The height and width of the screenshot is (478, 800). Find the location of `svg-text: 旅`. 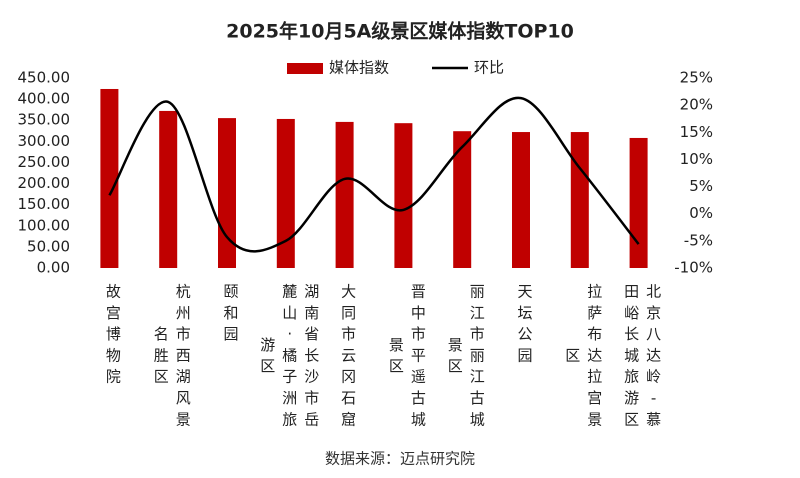

svg-text: 旅 is located at coordinates (289, 419).